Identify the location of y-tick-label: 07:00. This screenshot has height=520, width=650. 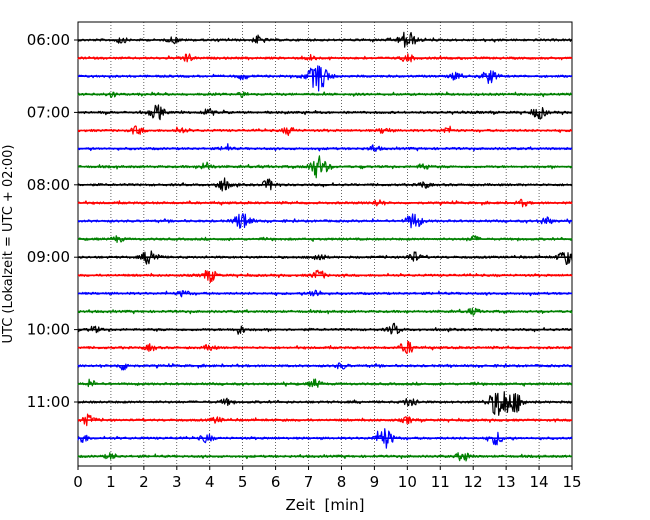
(48, 112).